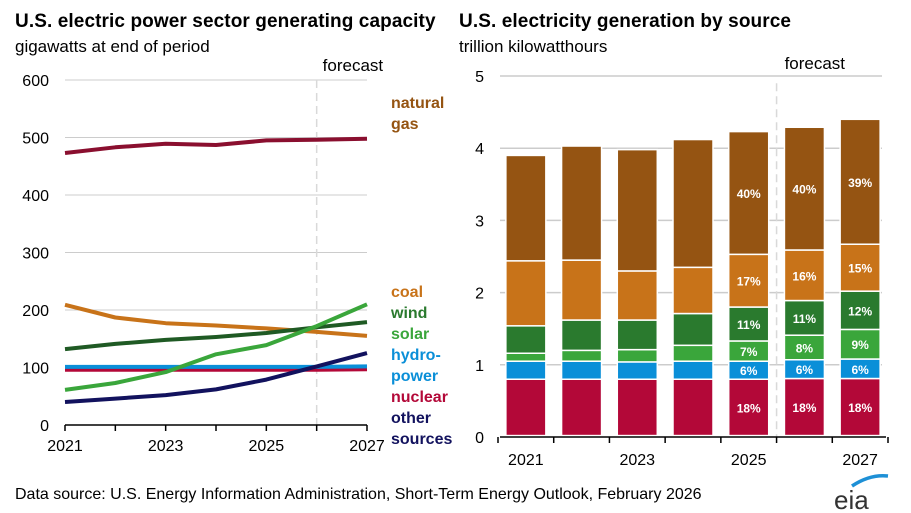 The height and width of the screenshot is (513, 911). What do you see at coordinates (637, 460) in the screenshot?
I see `right-x-tick-label: 2023` at bounding box center [637, 460].